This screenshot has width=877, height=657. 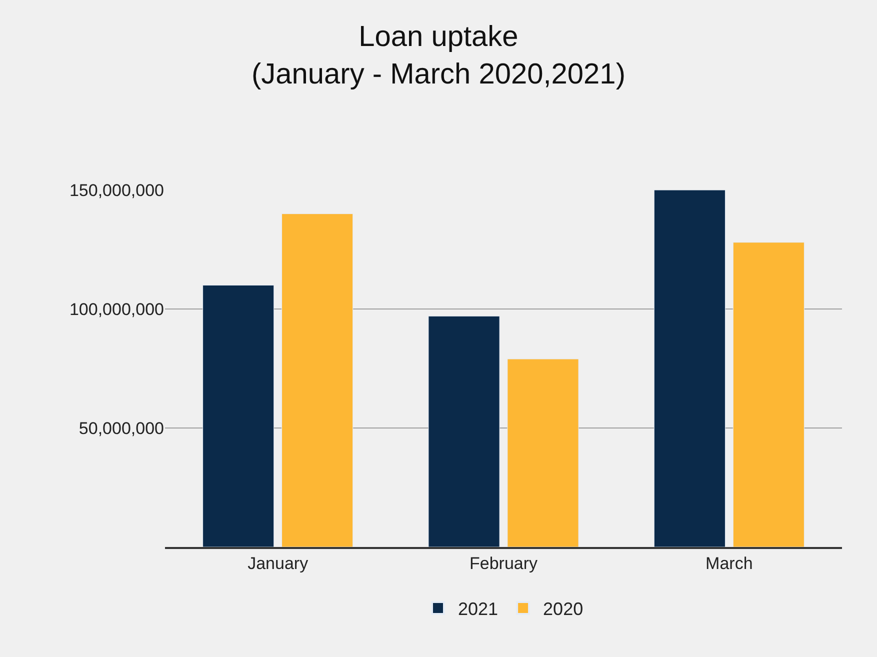 What do you see at coordinates (278, 564) in the screenshot?
I see `x-tick-label: January` at bounding box center [278, 564].